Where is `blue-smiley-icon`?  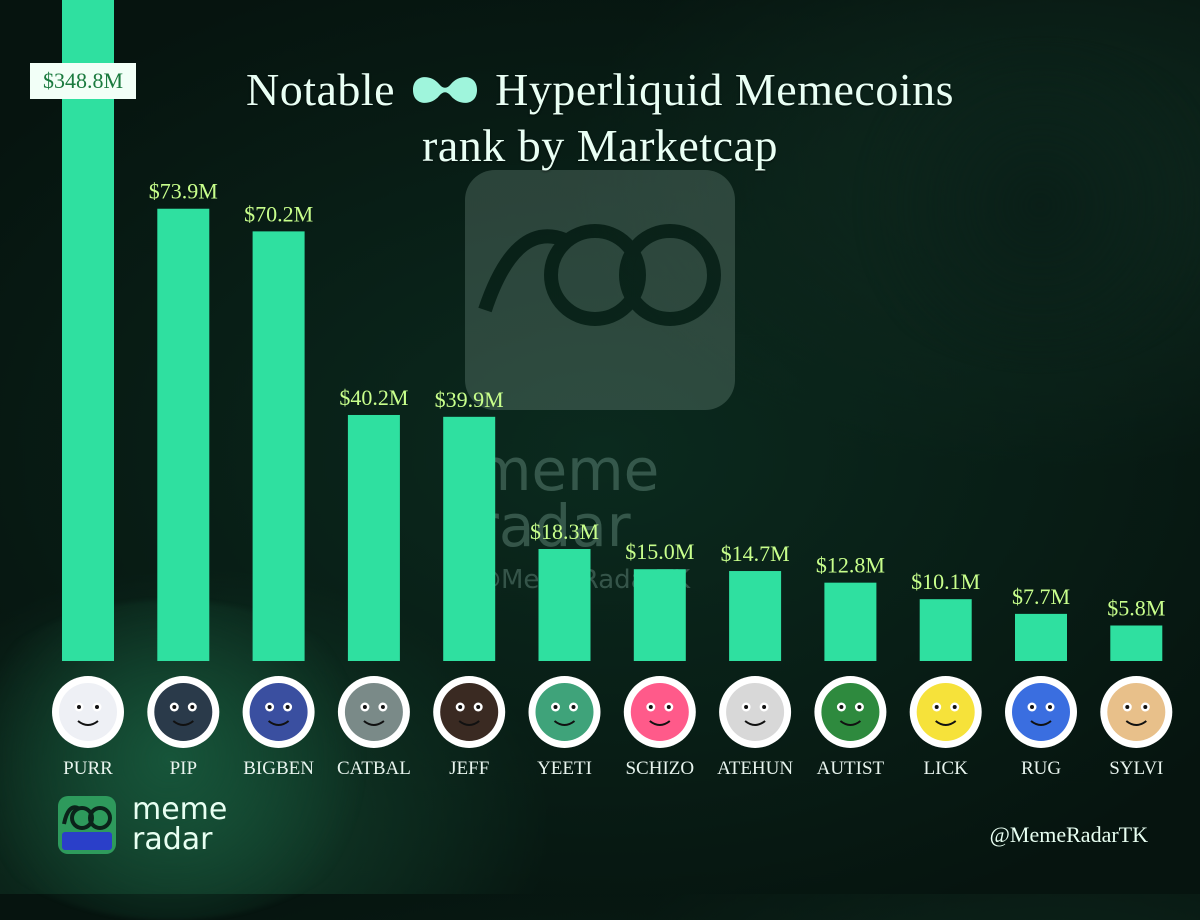
blue-smiley-icon is located at coordinates (1041, 712).